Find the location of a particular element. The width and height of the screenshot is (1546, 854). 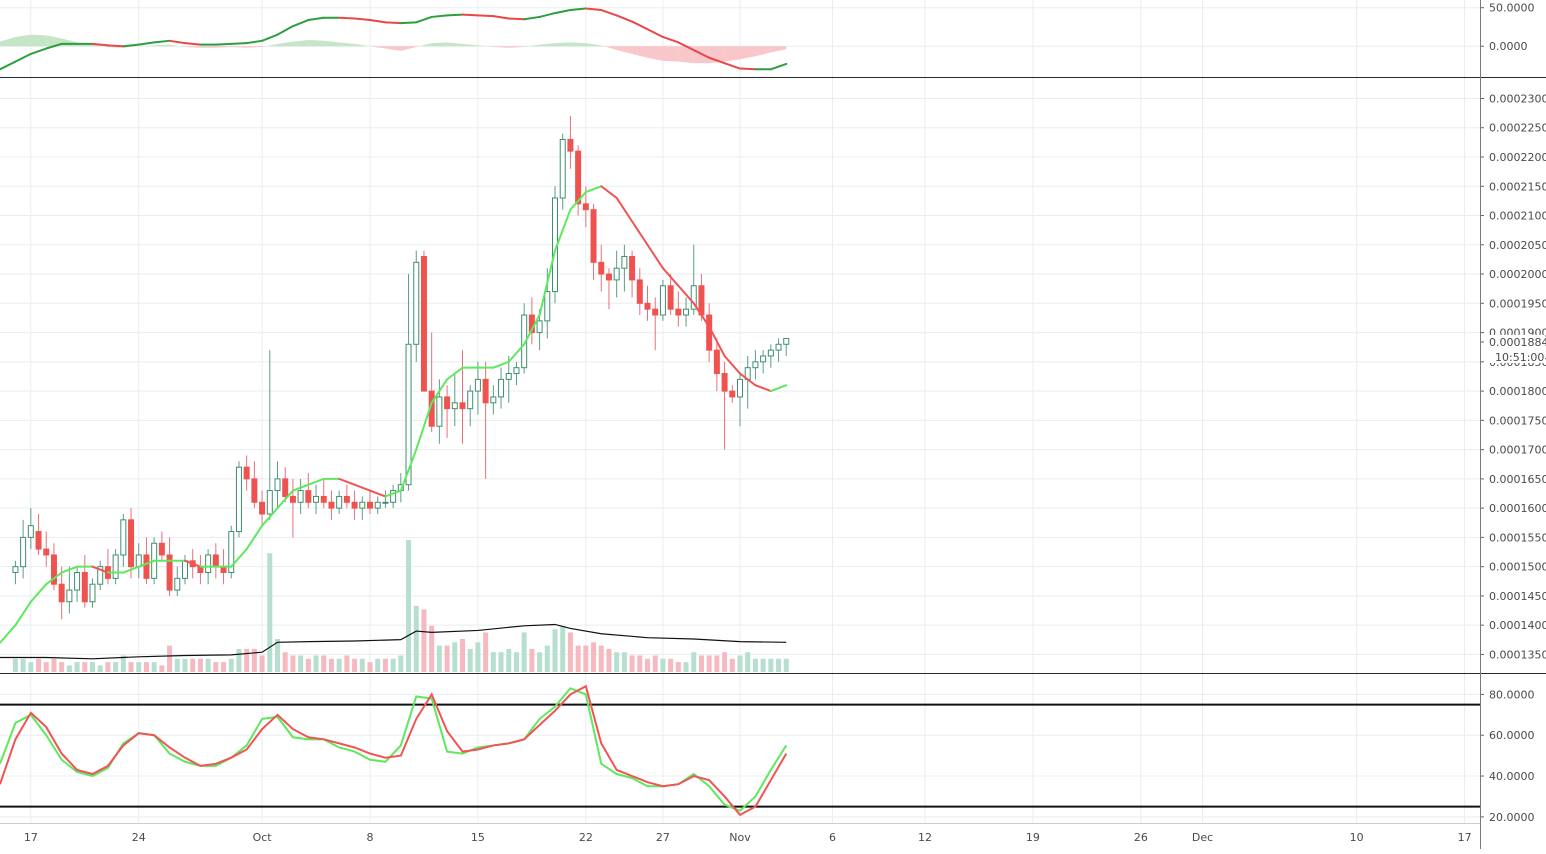

price-tick-label: 0.0002100 is located at coordinates (1517, 216).